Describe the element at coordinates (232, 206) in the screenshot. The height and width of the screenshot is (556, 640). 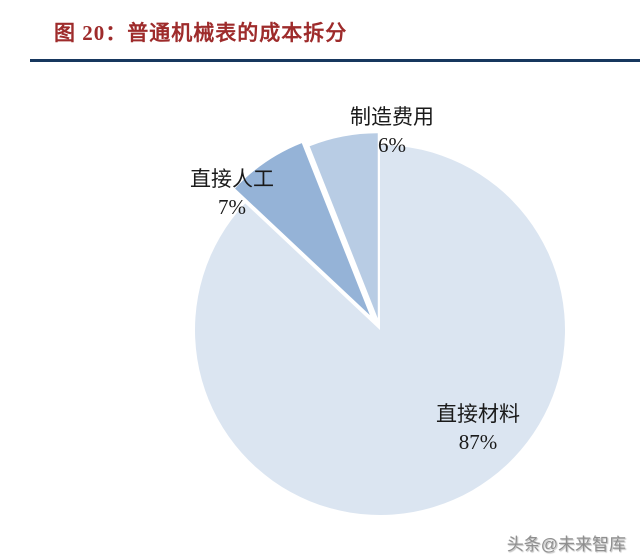
I see `pie-label-value: 7%` at that location.